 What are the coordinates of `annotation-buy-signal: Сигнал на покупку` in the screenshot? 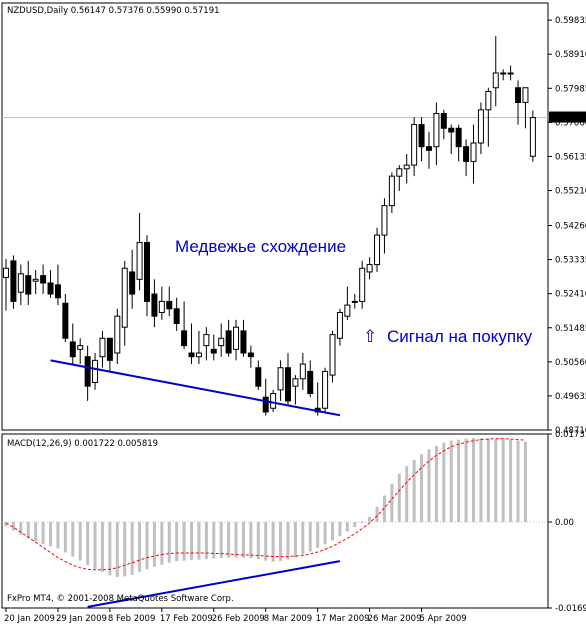 It's located at (460, 336).